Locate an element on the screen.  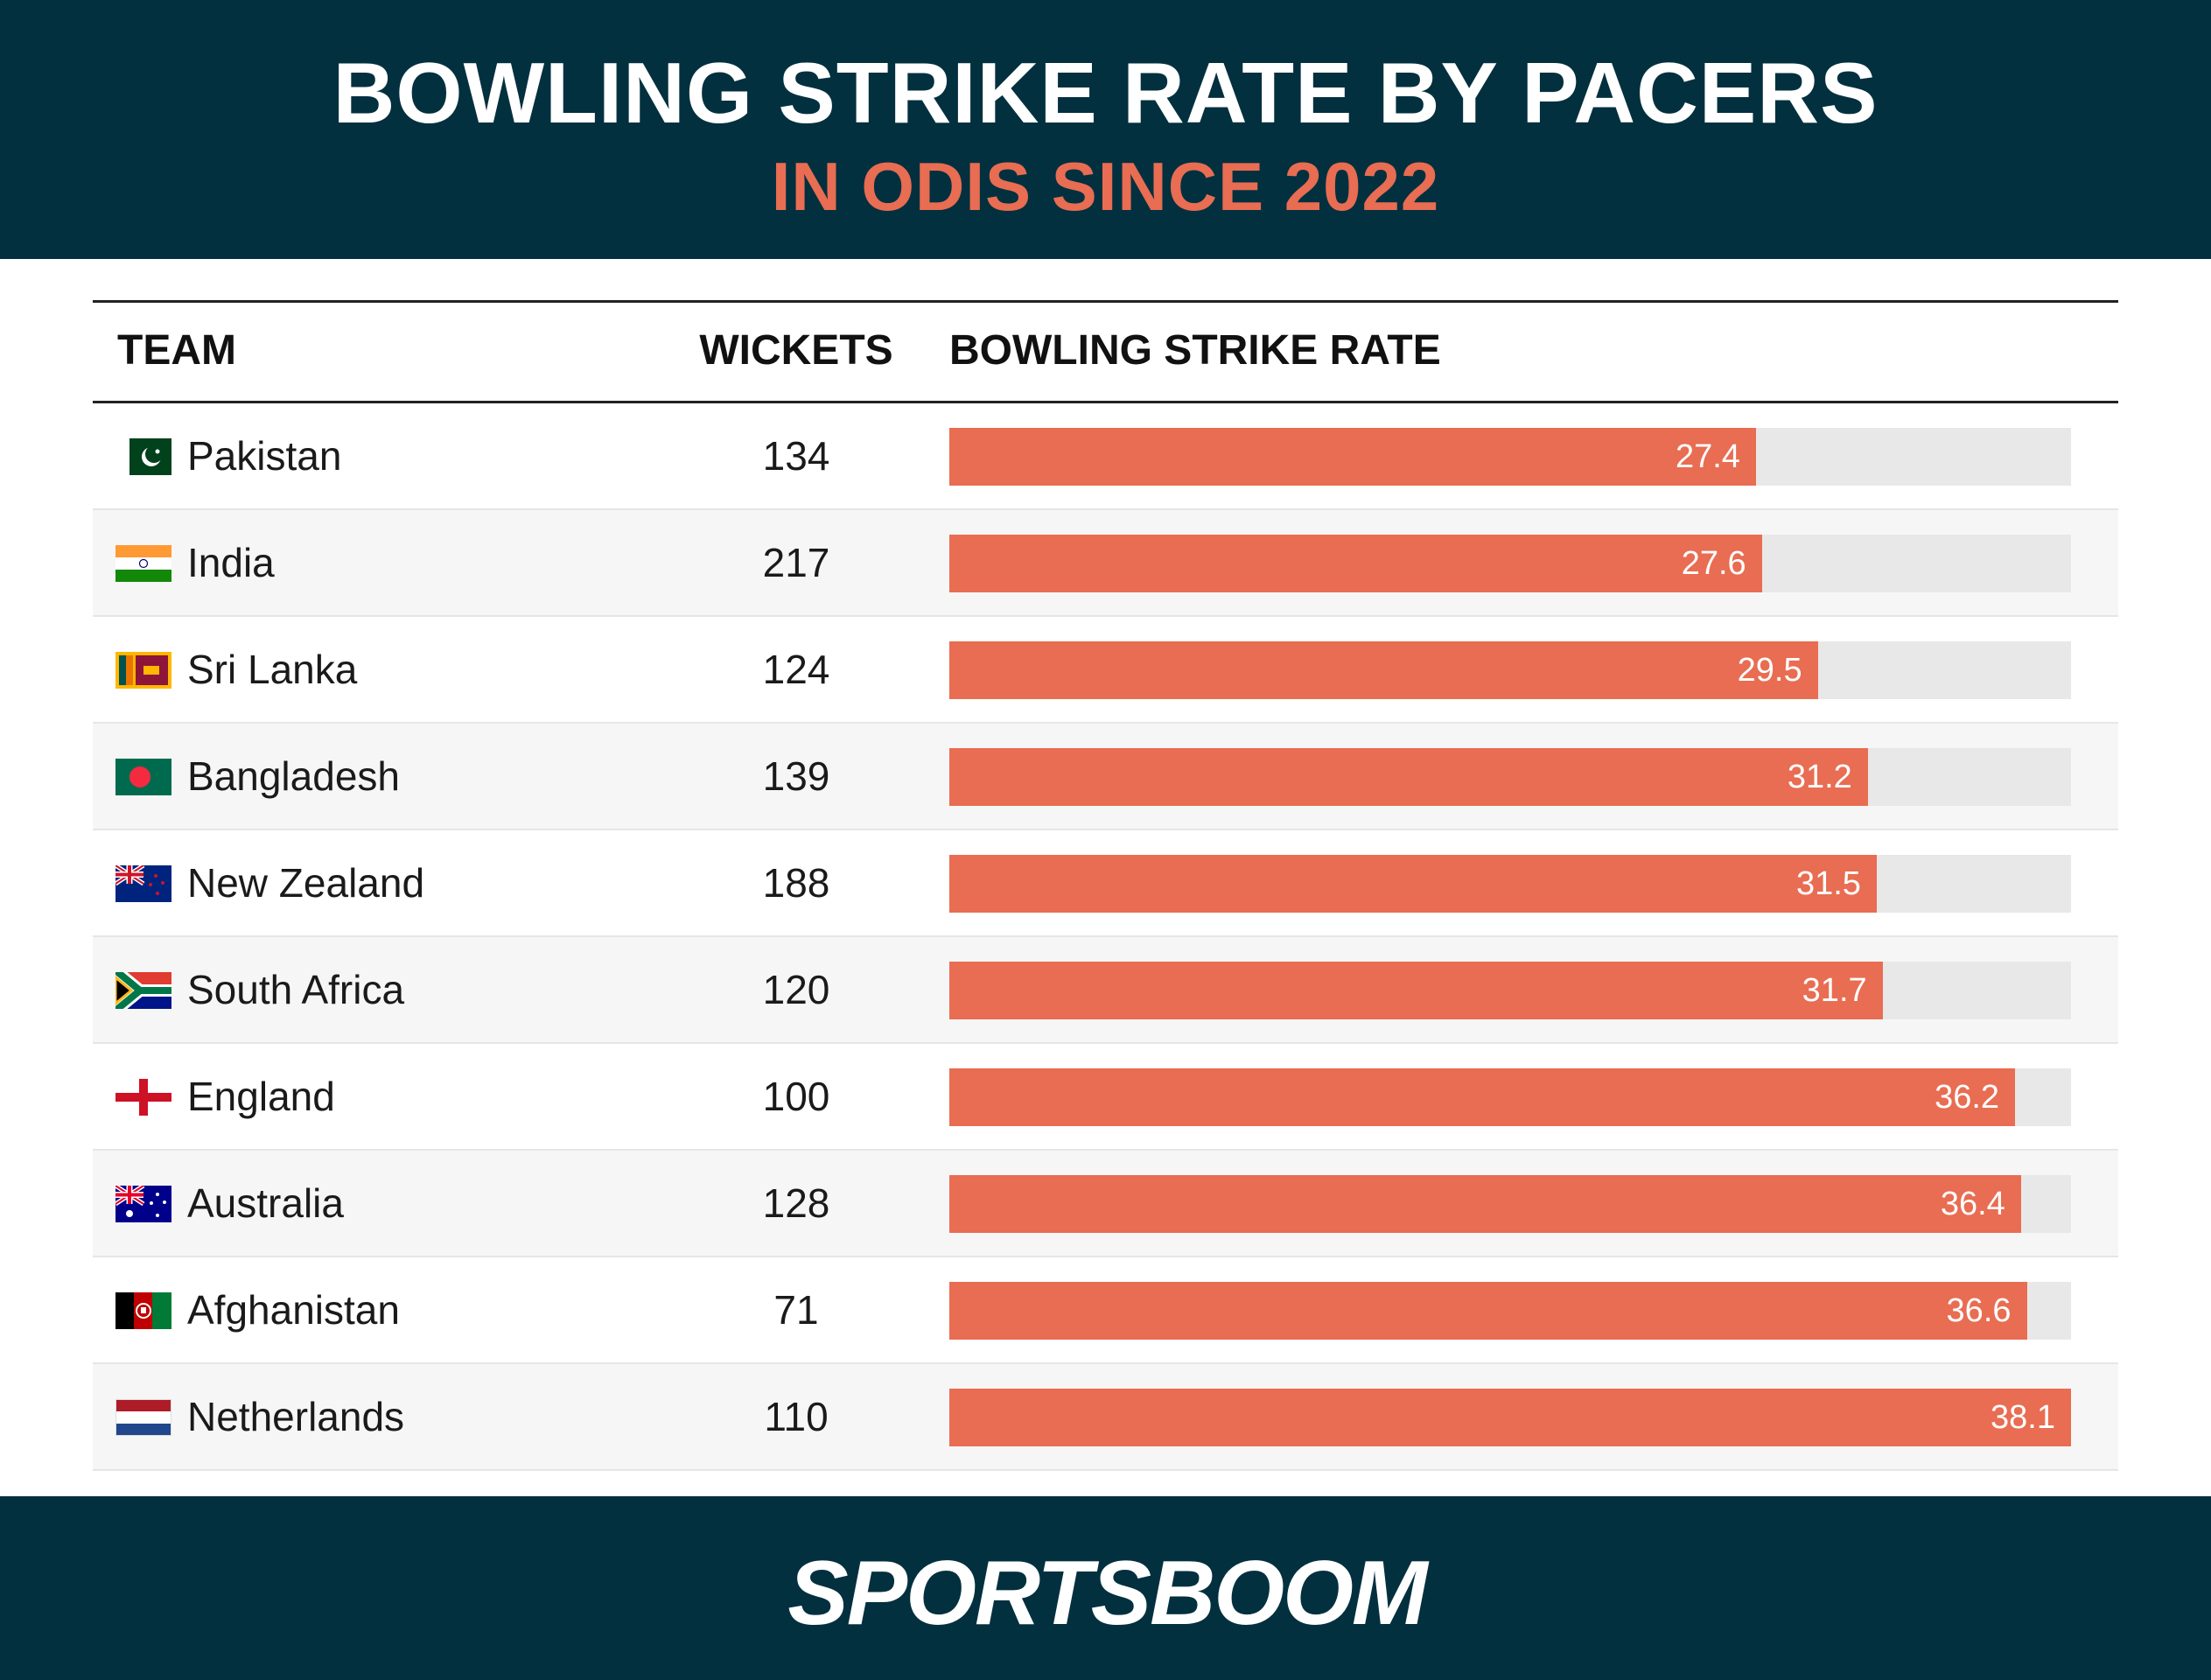
strike-rate-label: 31.2 is located at coordinates (1820, 777).